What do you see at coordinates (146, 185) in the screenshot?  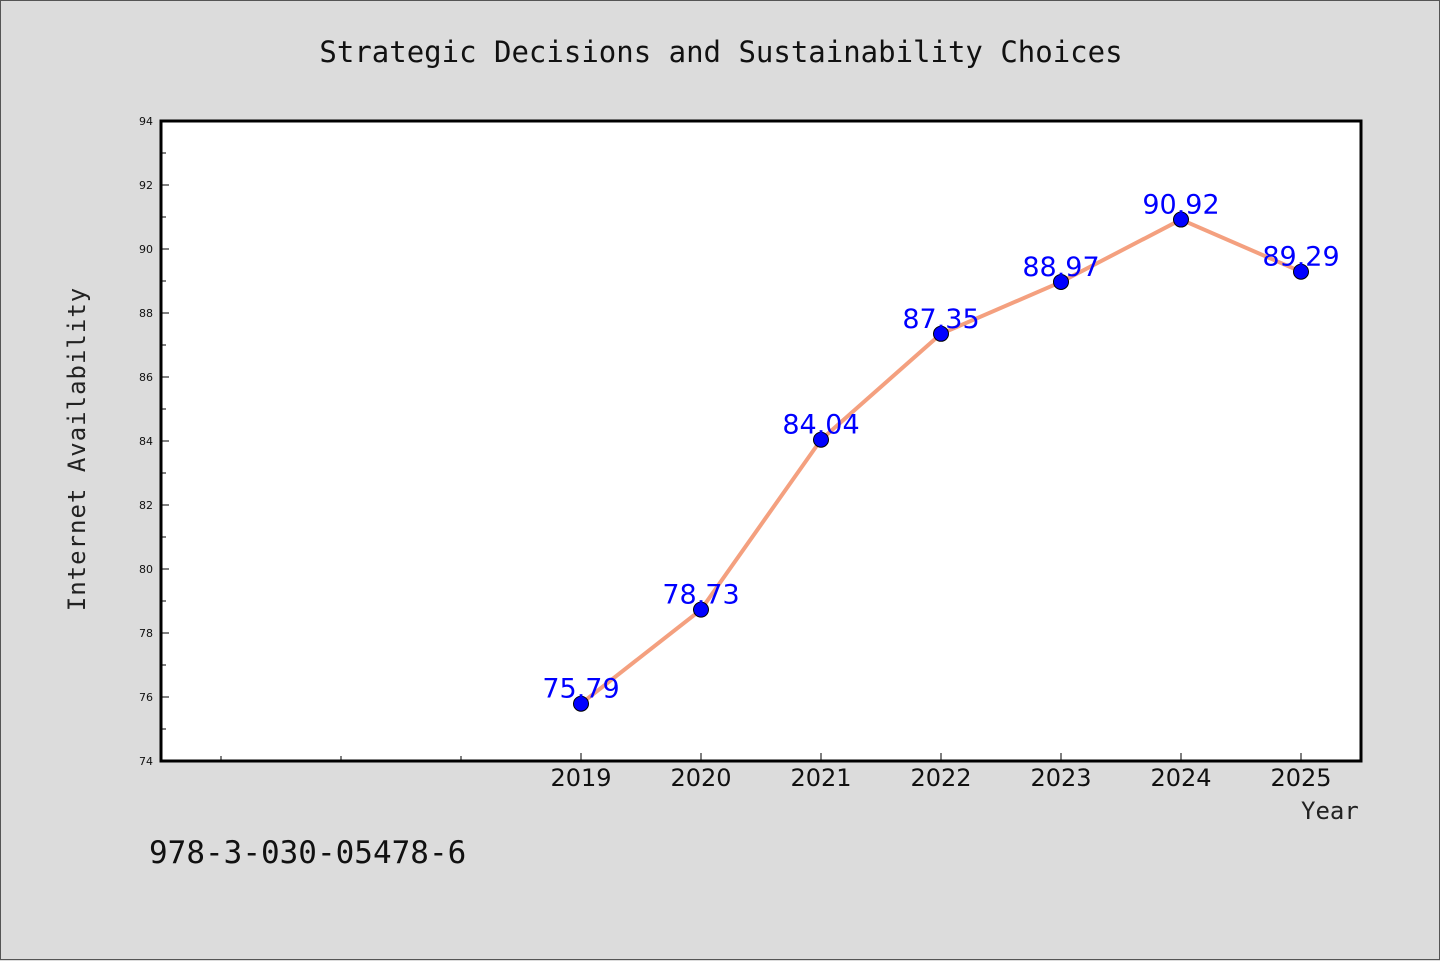 I see `y-tick-label: 92` at bounding box center [146, 185].